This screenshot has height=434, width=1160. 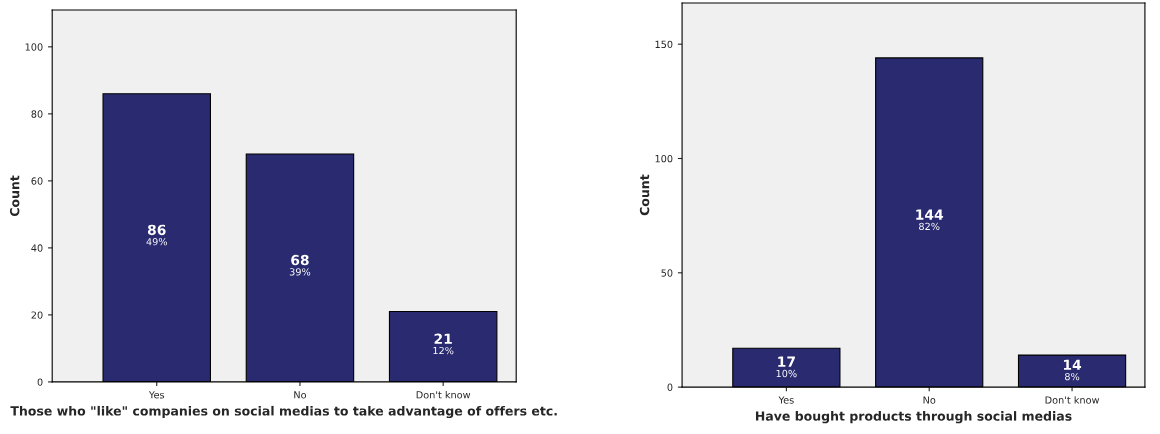 I want to click on y-tick-label: 80, so click(x=37, y=114).